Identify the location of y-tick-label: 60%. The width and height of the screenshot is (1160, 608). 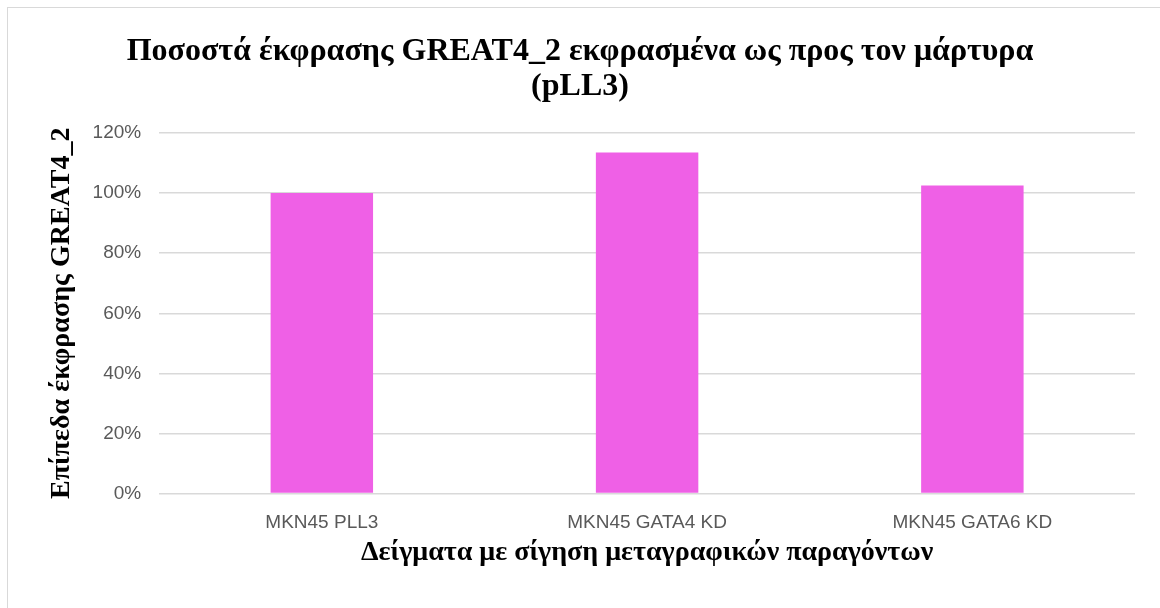
(122, 312).